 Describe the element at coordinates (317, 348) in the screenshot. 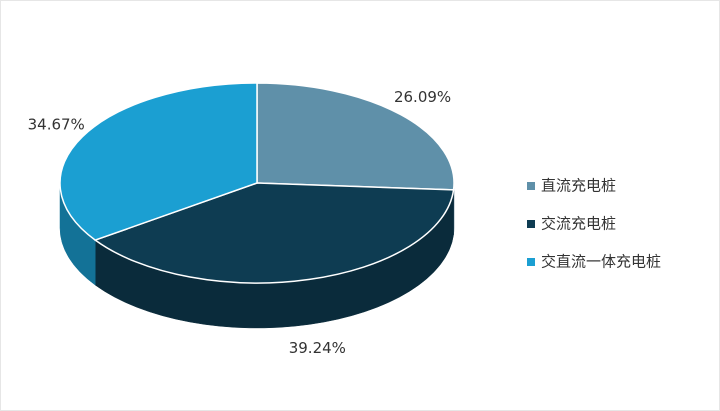

I see `data-label: 39.24%` at that location.